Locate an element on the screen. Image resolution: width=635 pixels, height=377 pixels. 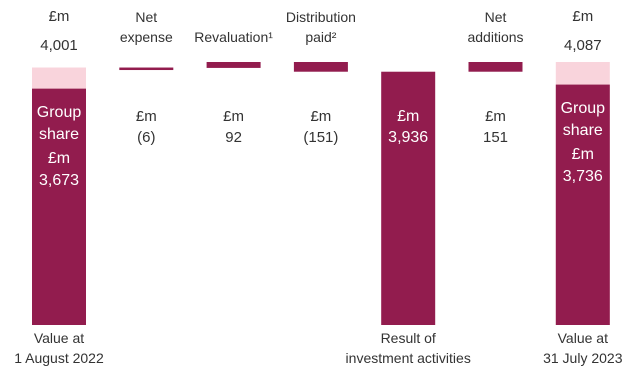
value-label: (6) is located at coordinates (146, 137).